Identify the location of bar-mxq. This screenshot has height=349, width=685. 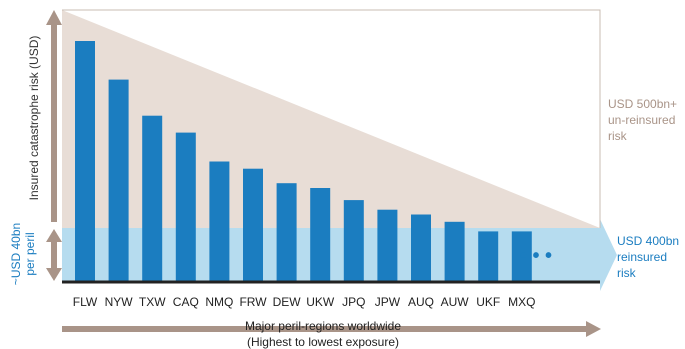
(521, 256).